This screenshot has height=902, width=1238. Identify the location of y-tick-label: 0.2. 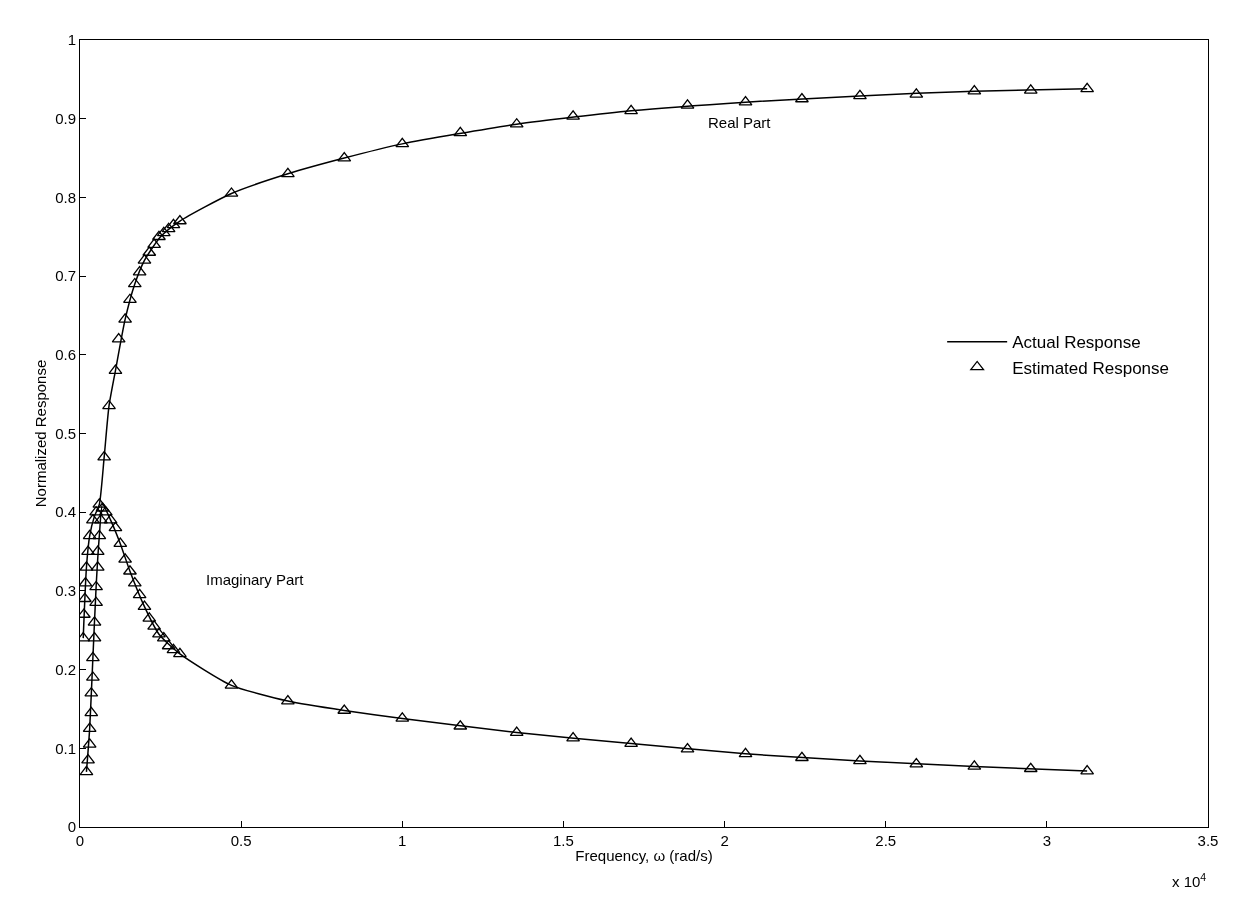
(65, 669).